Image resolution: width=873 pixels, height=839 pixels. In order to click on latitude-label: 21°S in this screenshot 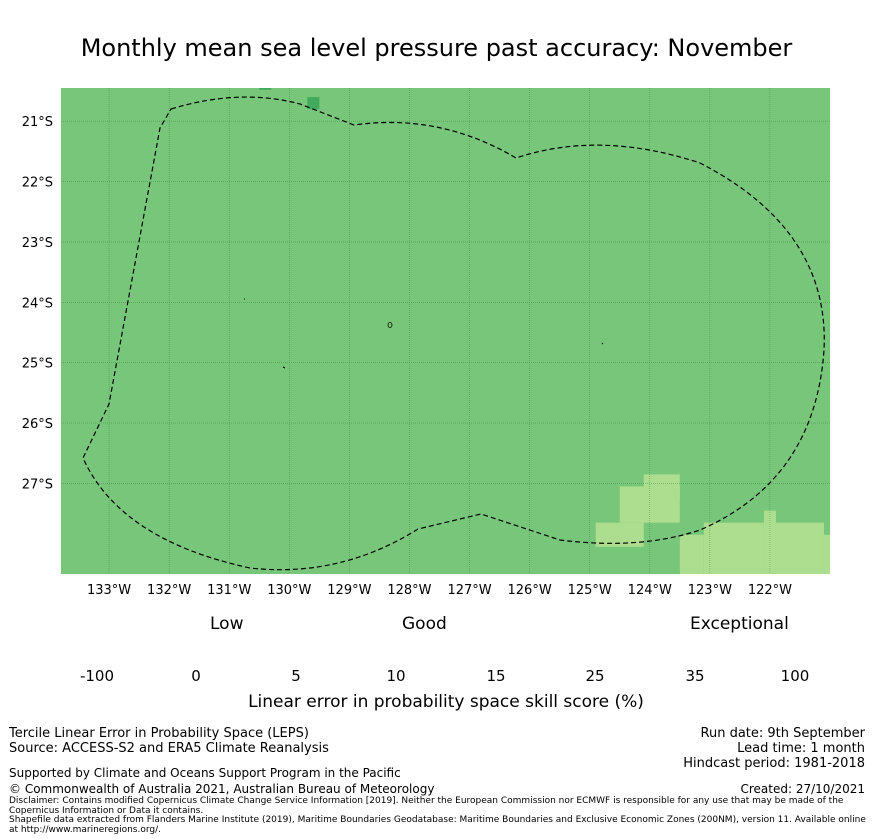, I will do `click(37, 122)`.